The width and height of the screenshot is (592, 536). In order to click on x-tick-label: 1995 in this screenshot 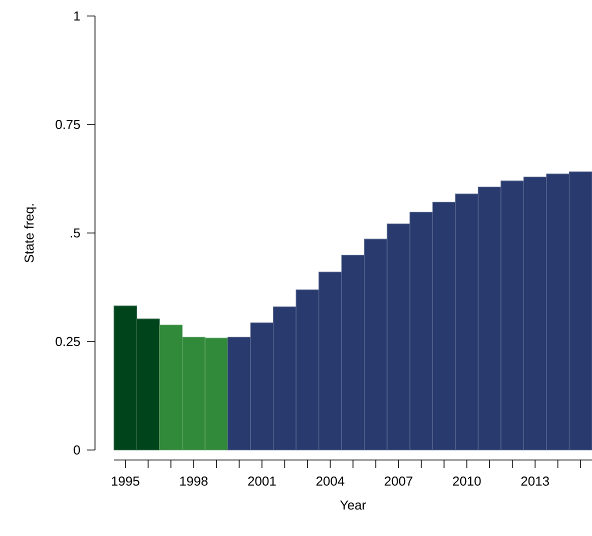, I will do `click(126, 481)`.